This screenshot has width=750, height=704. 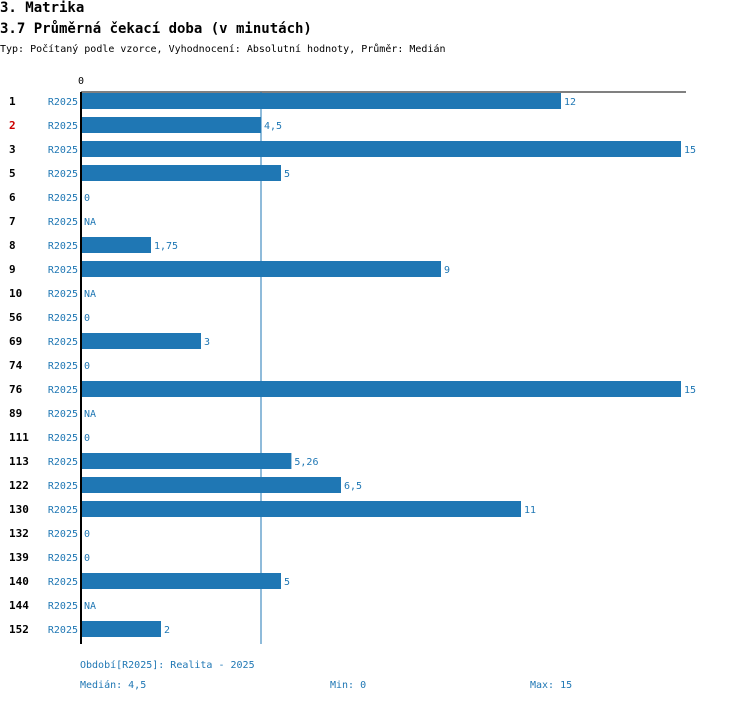 What do you see at coordinates (42, 8) in the screenshot?
I see `page-heading: 3. Matrika` at bounding box center [42, 8].